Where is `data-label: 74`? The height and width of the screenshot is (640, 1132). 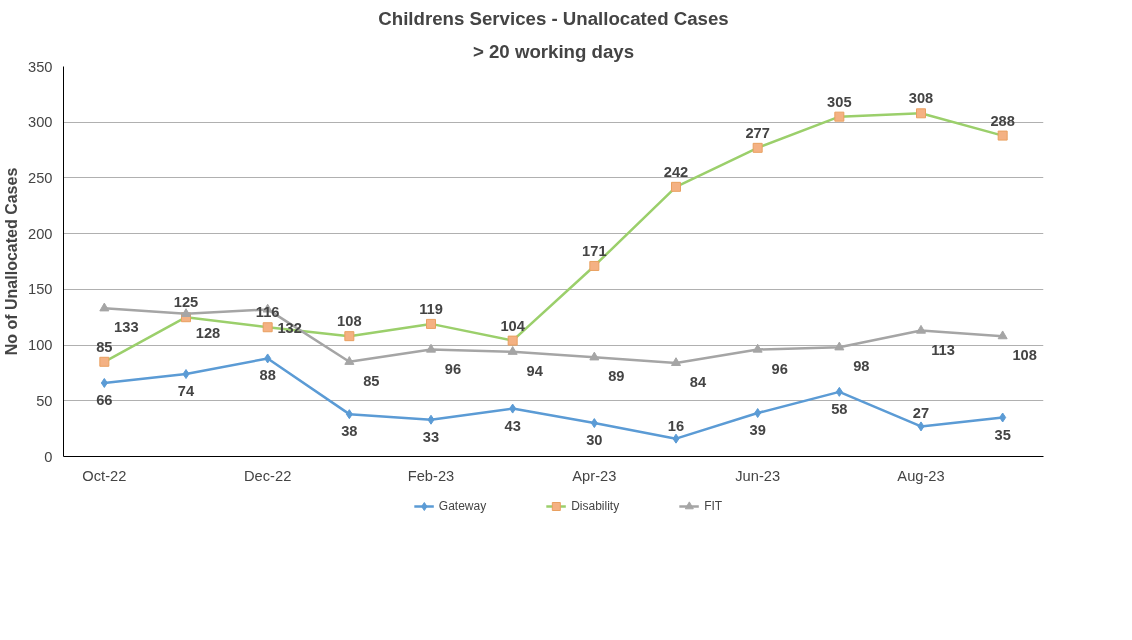
data-label: 74 is located at coordinates (186, 391).